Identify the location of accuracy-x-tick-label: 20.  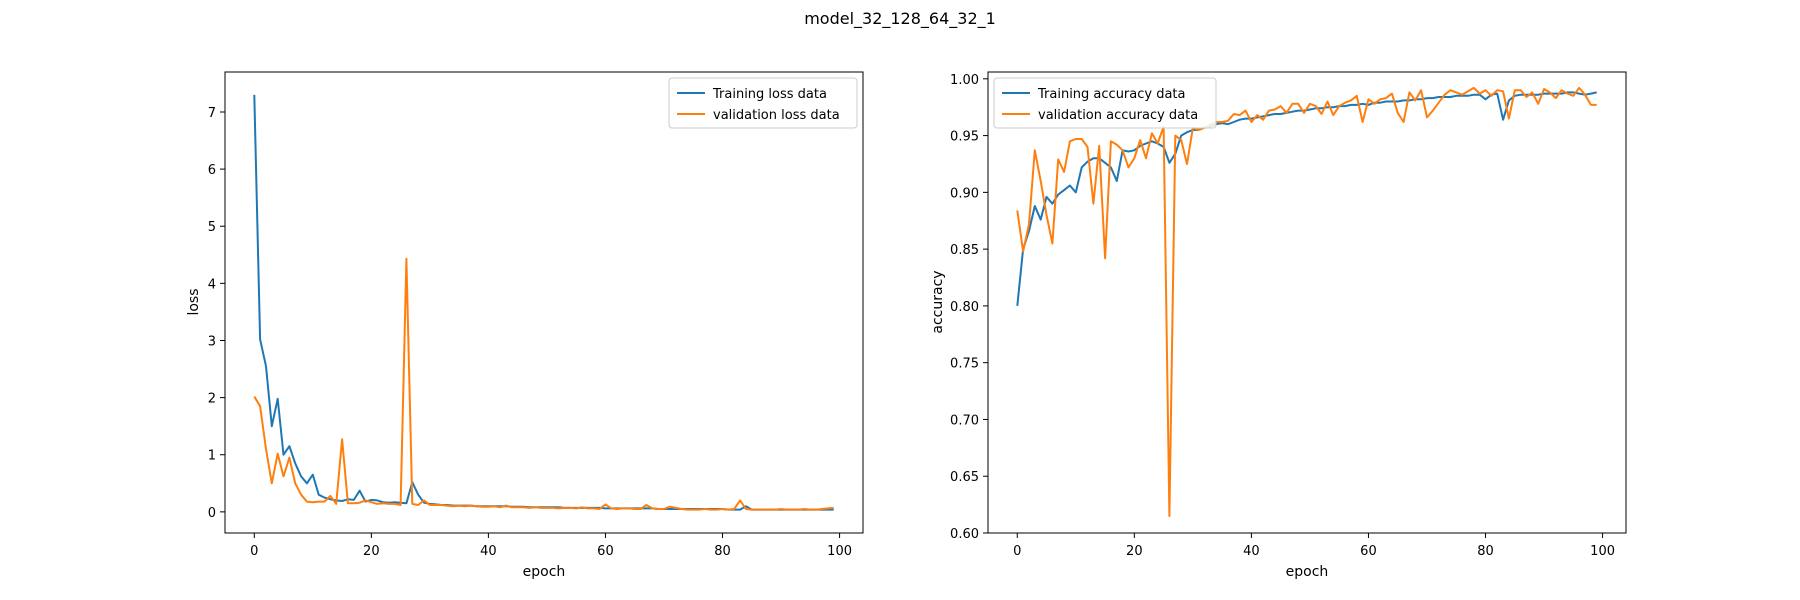
(1134, 551).